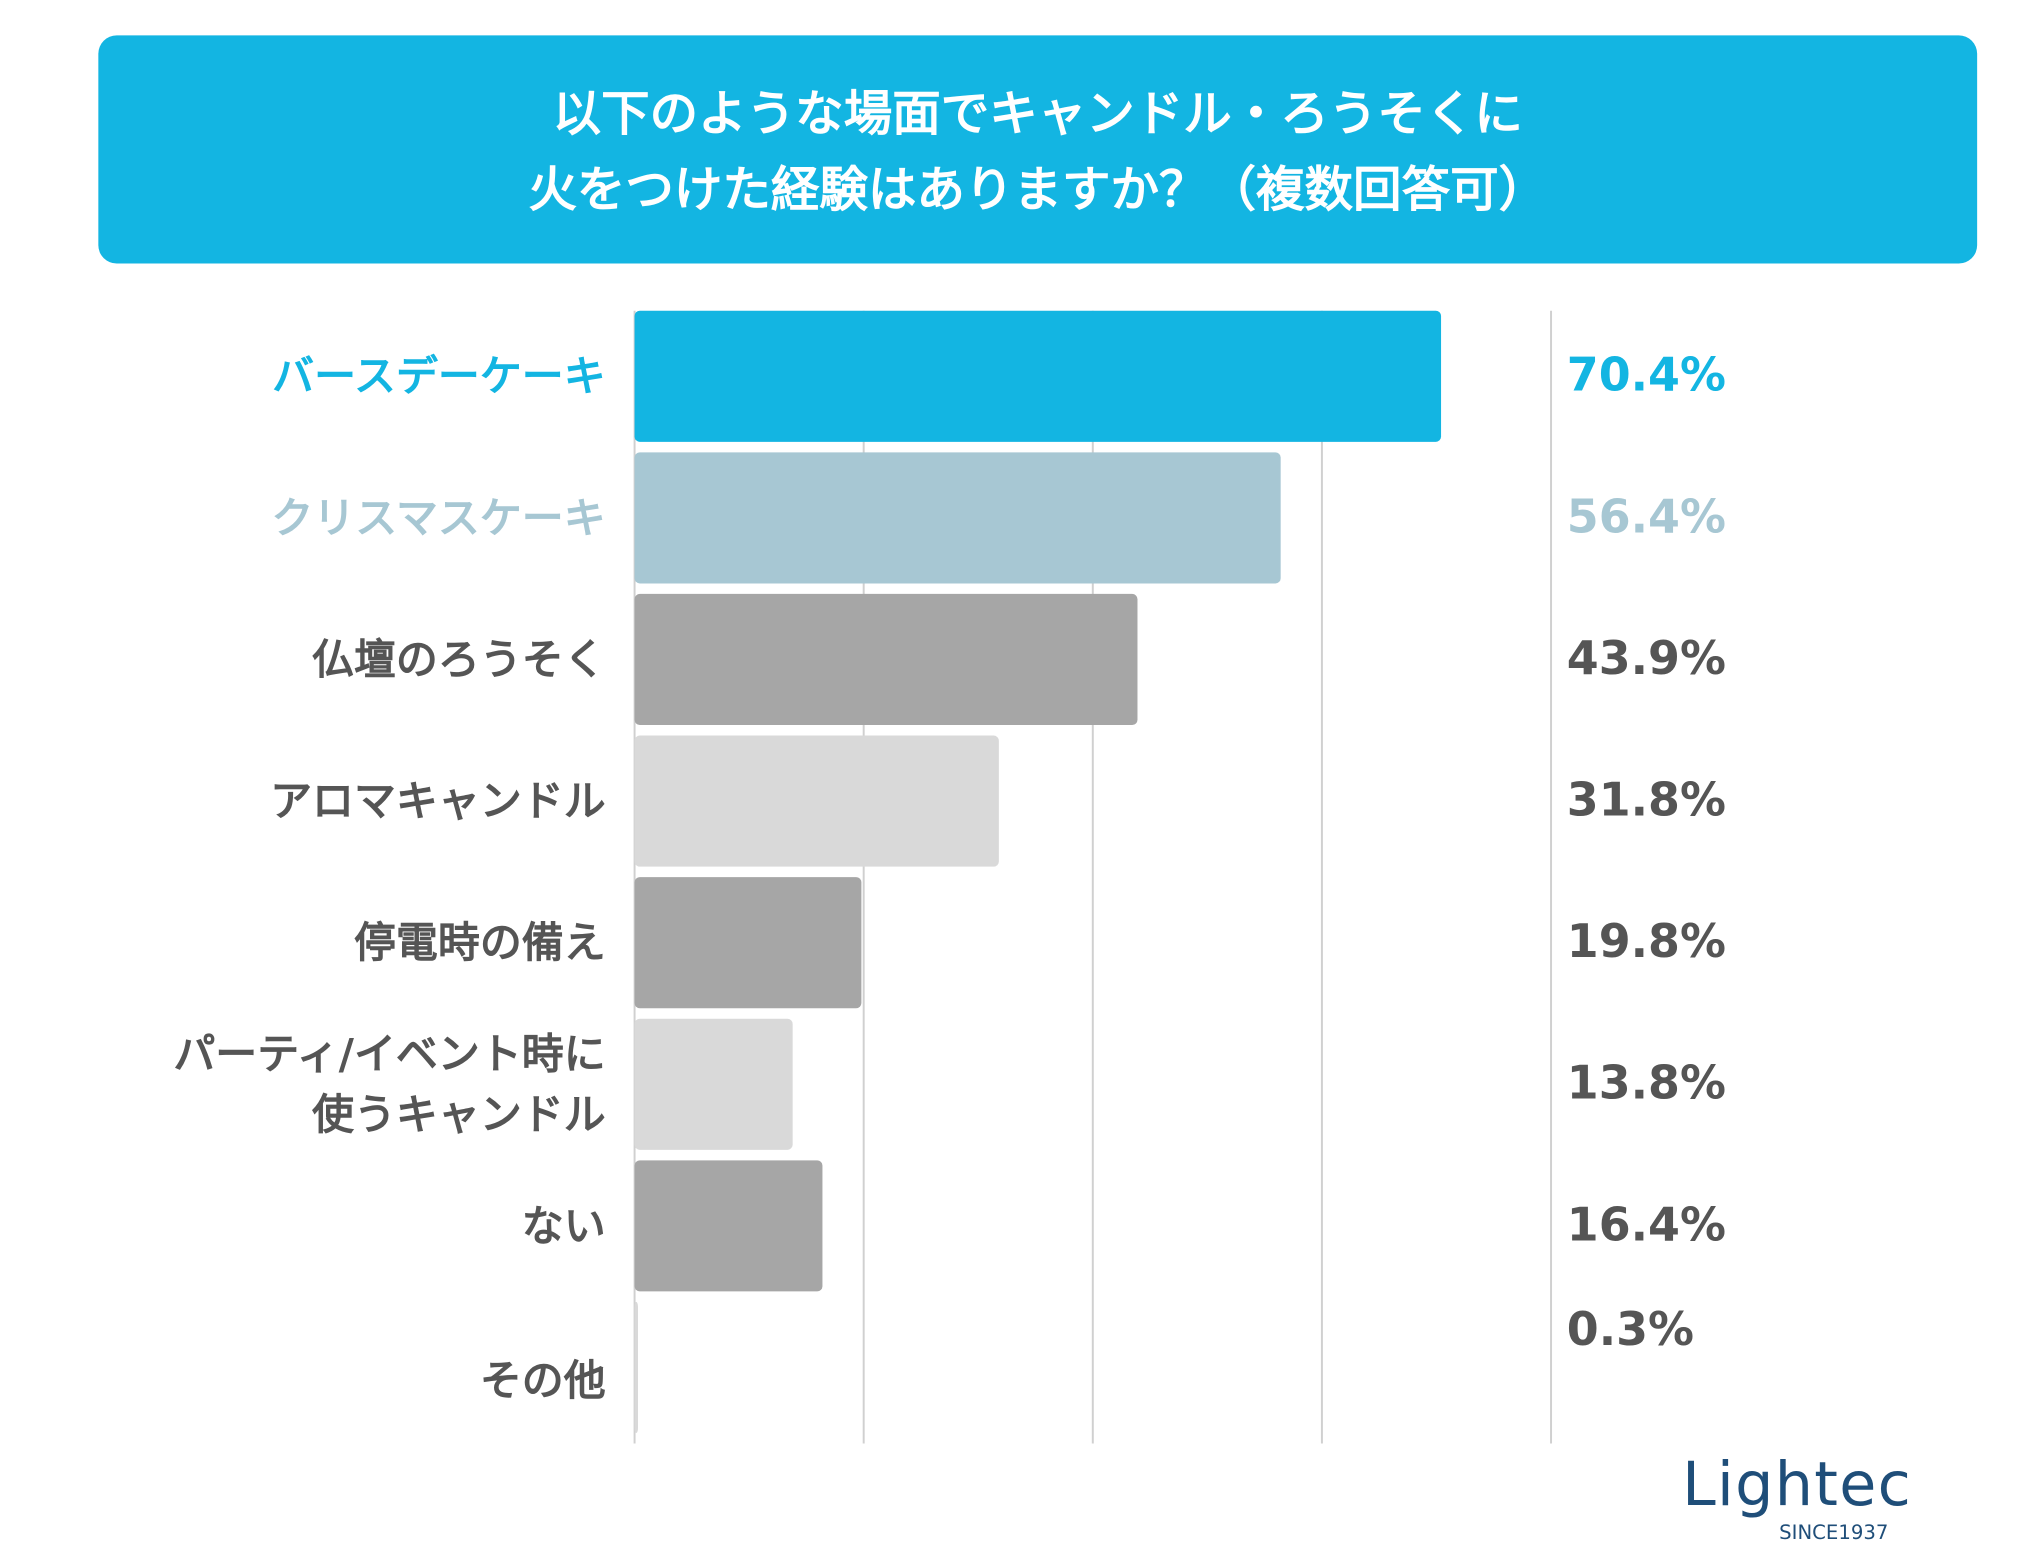 This screenshot has width=2040, height=1556. I want to click on logo: Lightec, so click(1797, 1484).